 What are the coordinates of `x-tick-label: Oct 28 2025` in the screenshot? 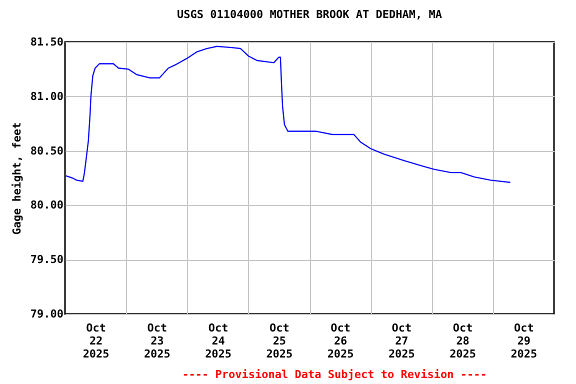 It's located at (463, 341).